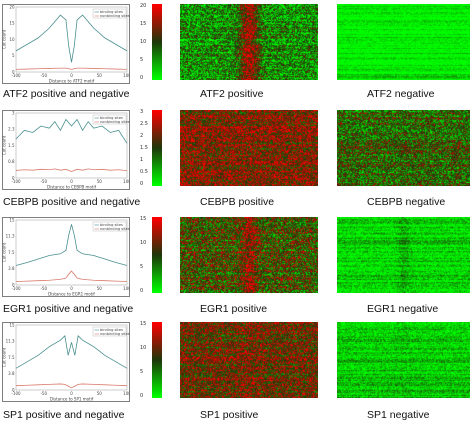 The height and width of the screenshot is (433, 472). I want to click on y-tick-label: 3, so click(13, 112).